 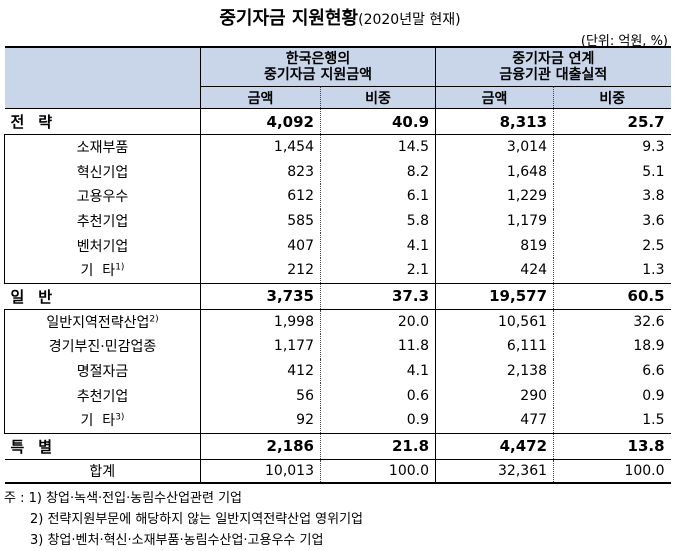 I want to click on bok-ratio-cell: 0.6, so click(x=377, y=395).